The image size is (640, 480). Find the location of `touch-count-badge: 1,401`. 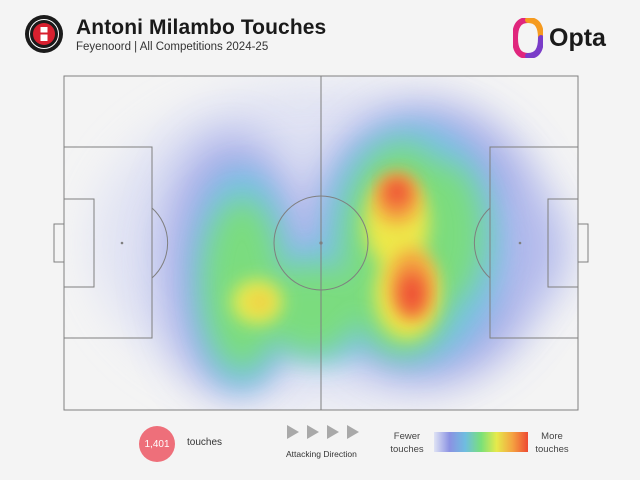

touch-count-badge: 1,401 is located at coordinates (157, 444).